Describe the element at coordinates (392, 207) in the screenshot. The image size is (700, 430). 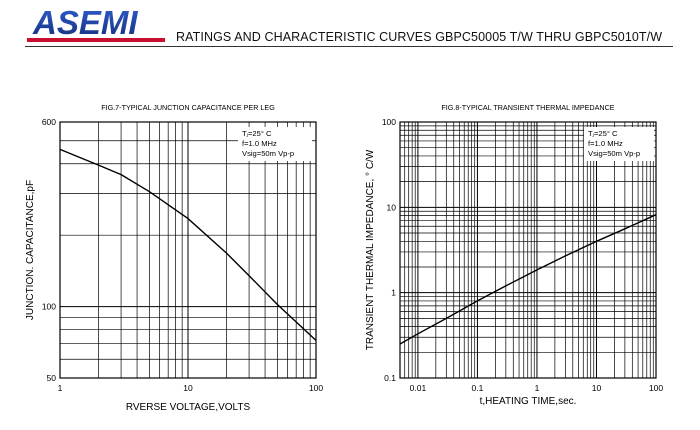
I see `y-tick-label: 10` at that location.